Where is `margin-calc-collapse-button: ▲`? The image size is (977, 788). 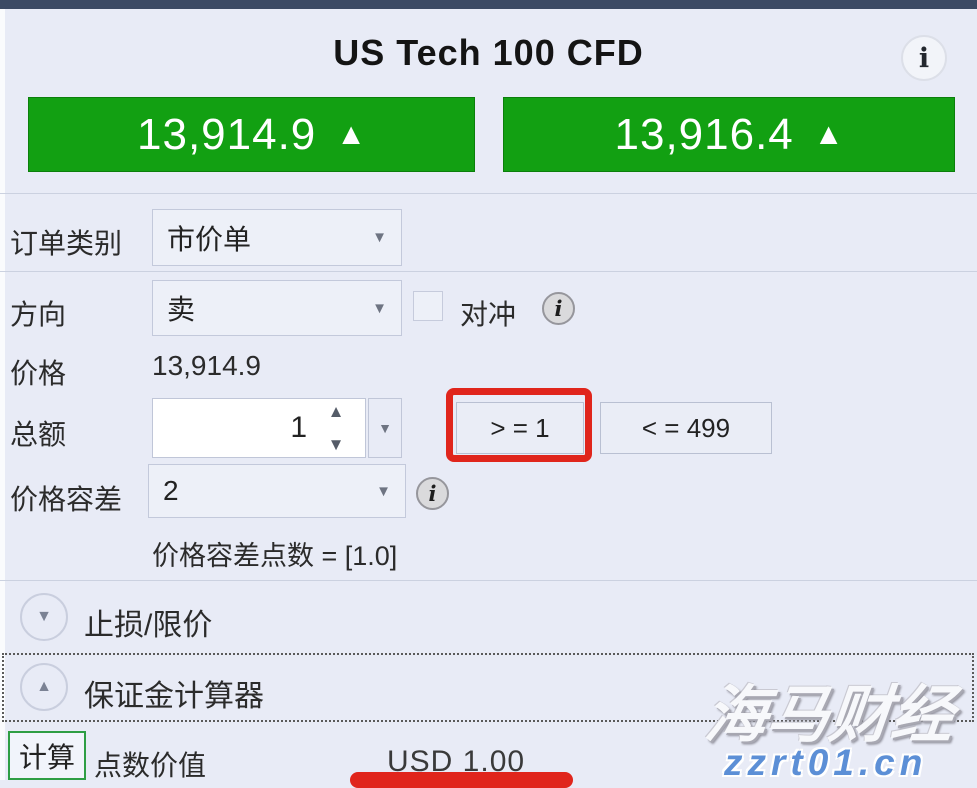
margin-calc-collapse-button: ▲ is located at coordinates (44, 687).